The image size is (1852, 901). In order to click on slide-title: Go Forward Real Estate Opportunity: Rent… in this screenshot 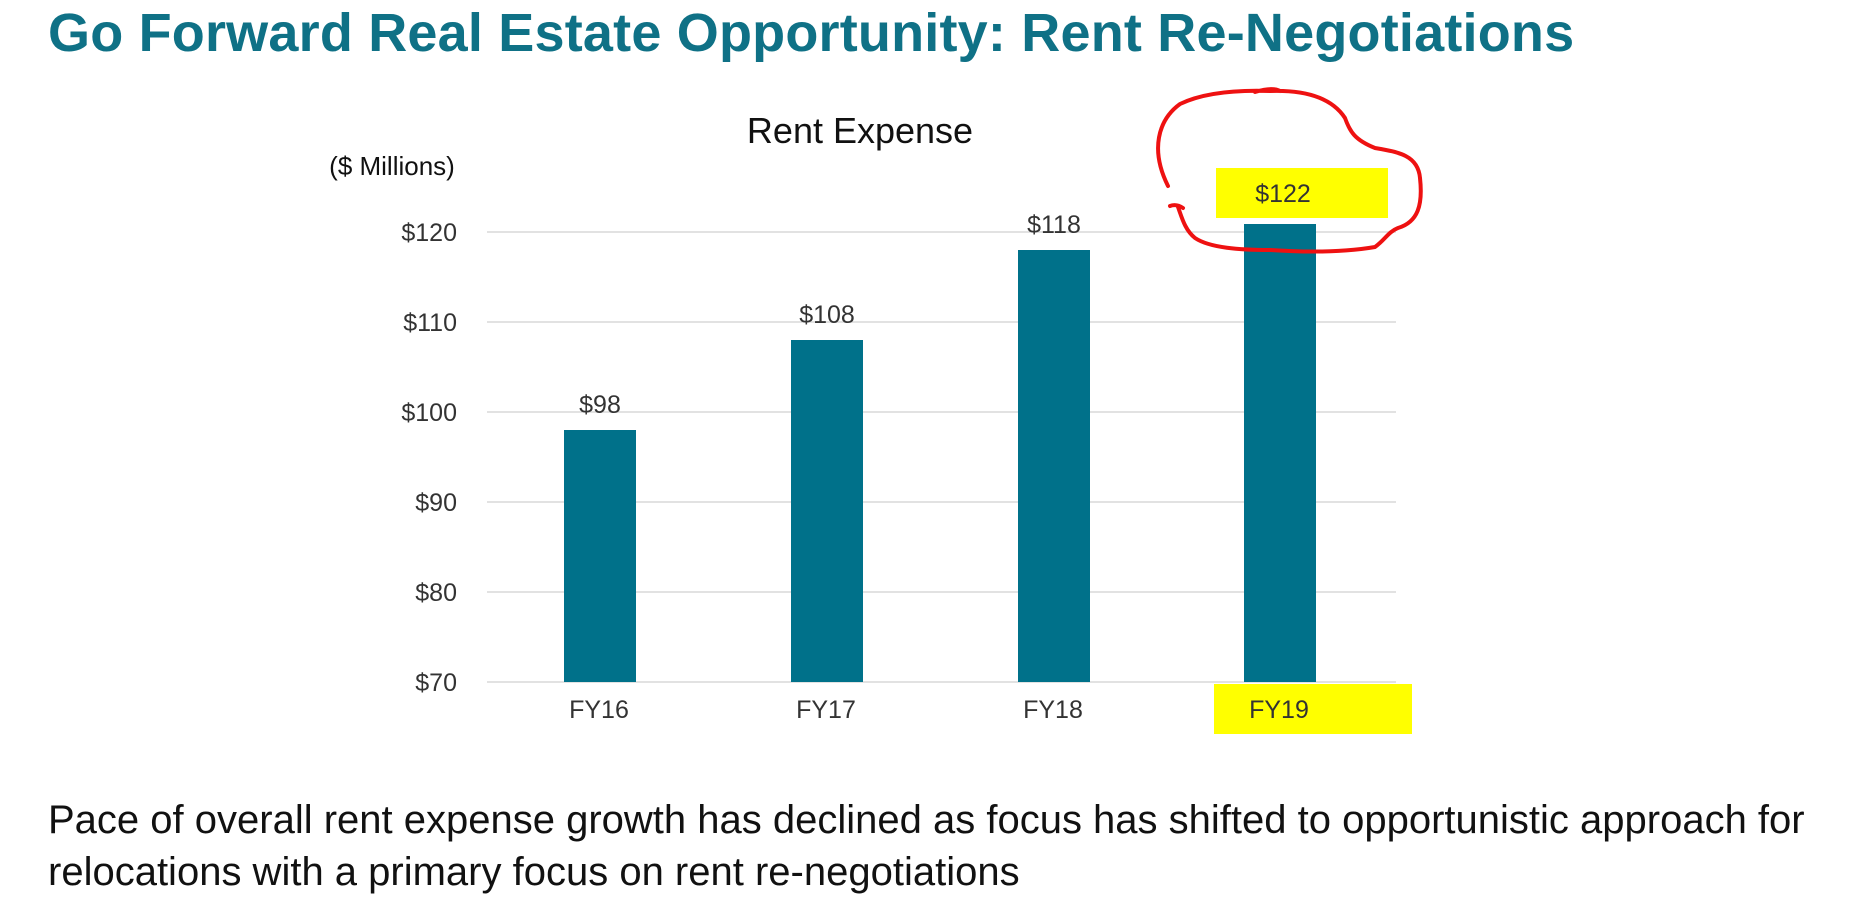, I will do `click(811, 33)`.